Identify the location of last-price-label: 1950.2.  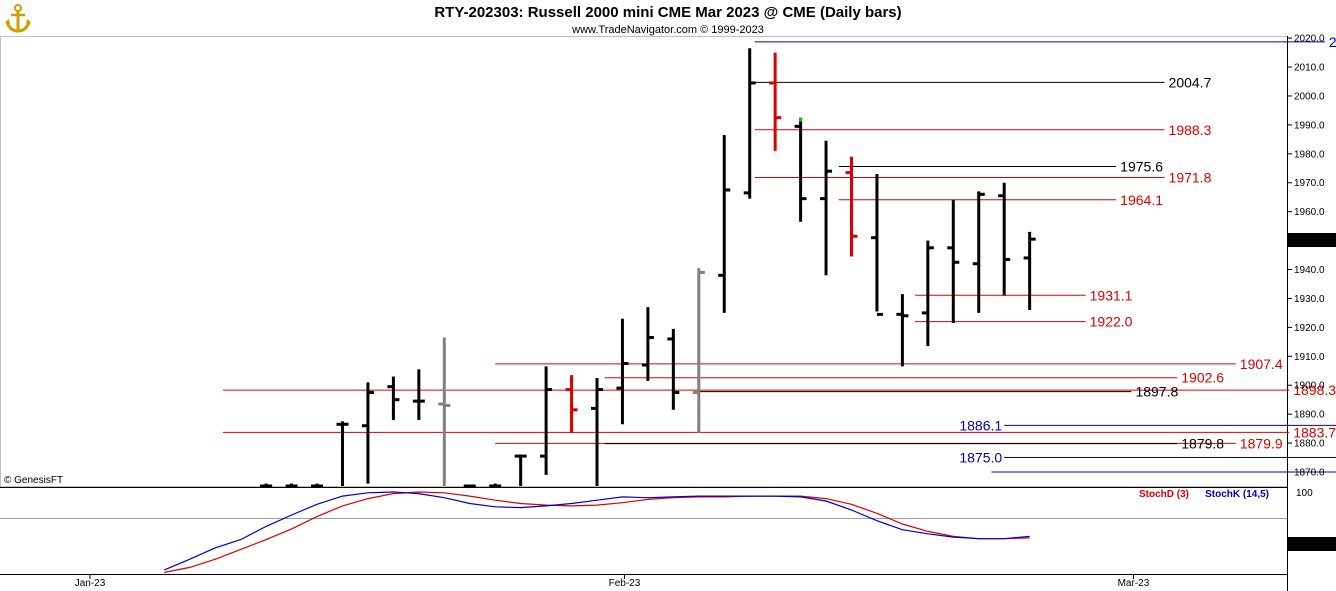
(1305, 241).